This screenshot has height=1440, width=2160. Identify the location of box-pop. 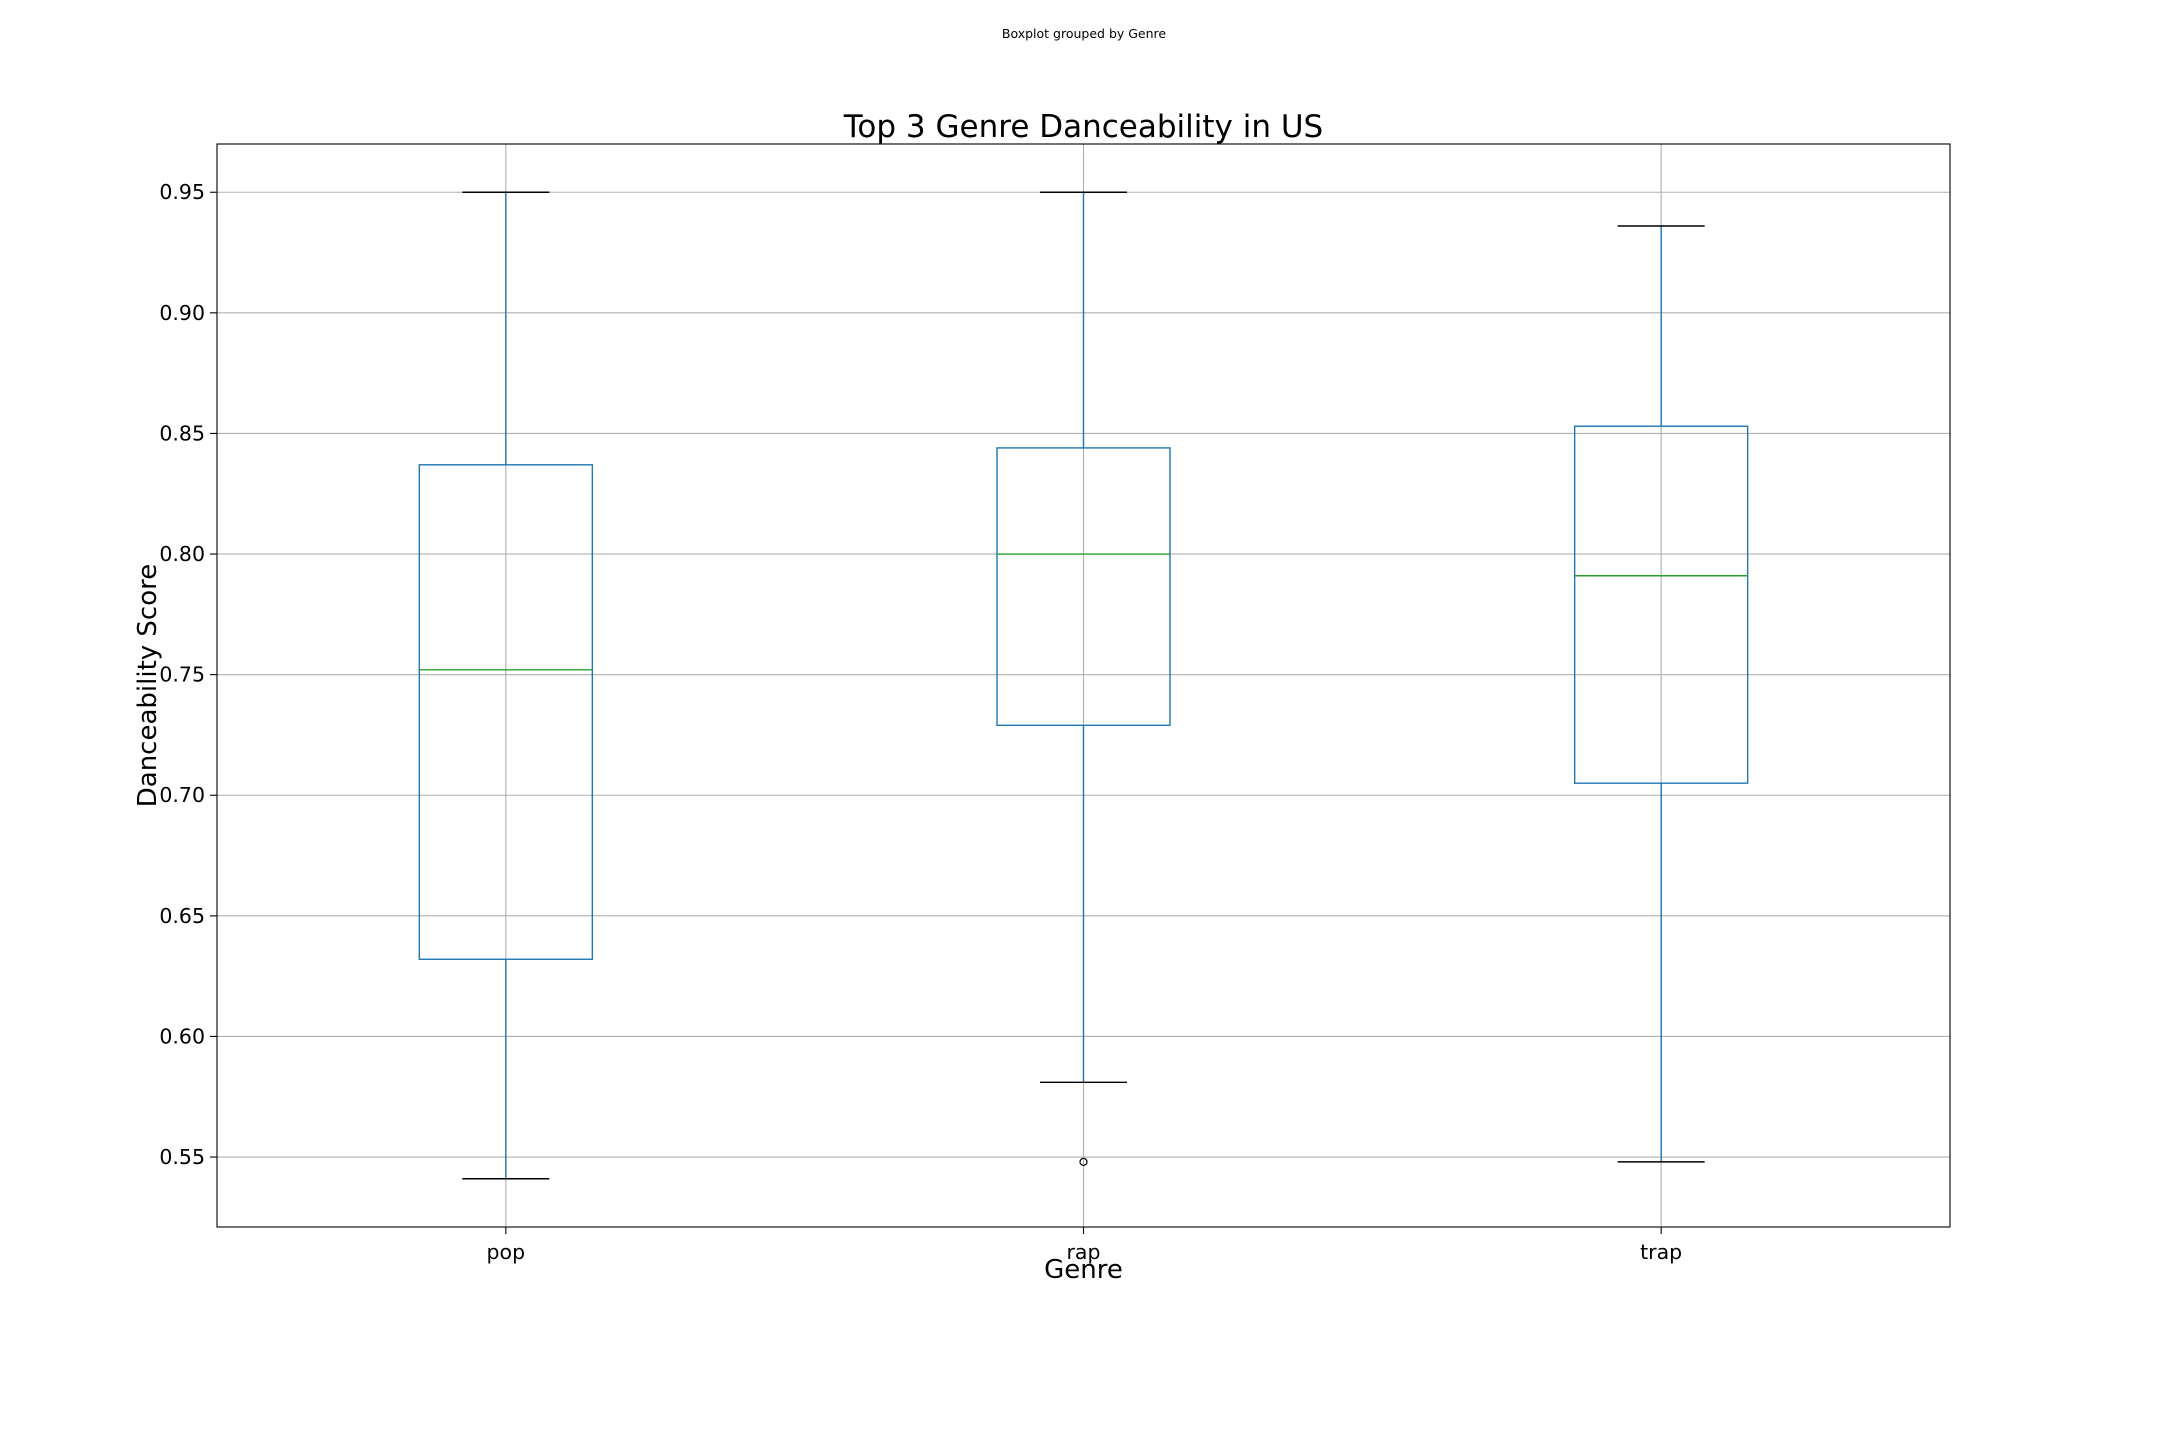
(506, 685).